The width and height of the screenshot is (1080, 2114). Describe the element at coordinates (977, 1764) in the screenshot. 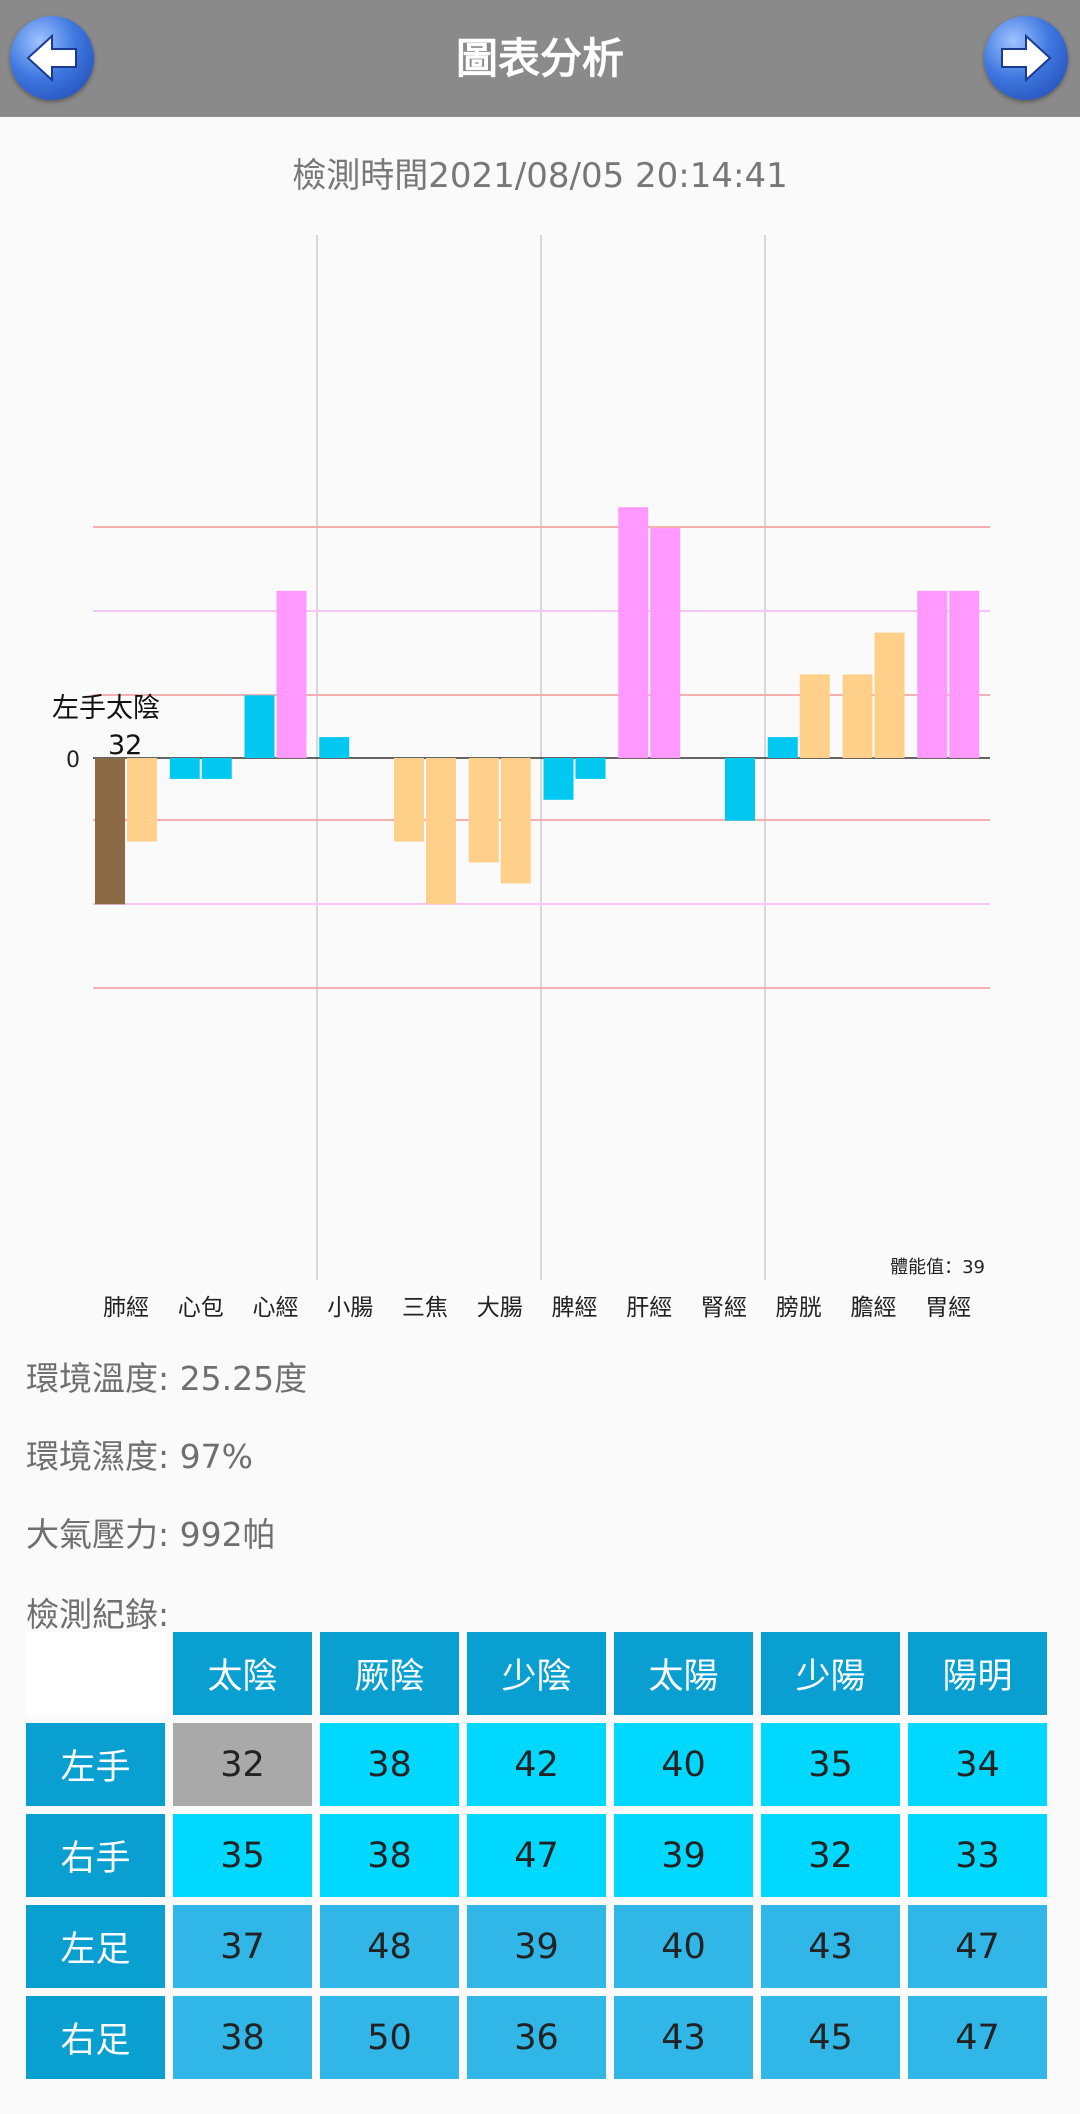

I see `table-cell: 34` at that location.